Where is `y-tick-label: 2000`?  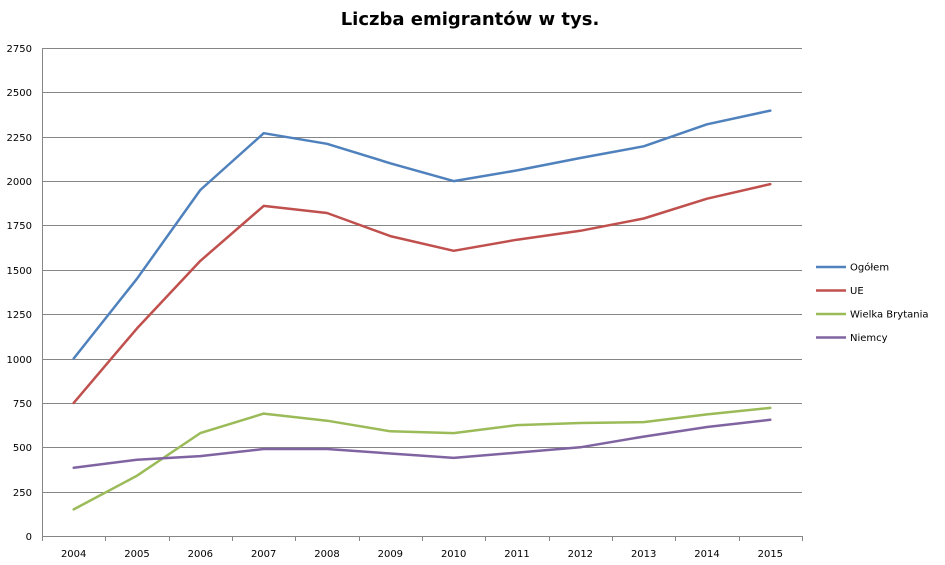 y-tick-label: 2000 is located at coordinates (19, 182).